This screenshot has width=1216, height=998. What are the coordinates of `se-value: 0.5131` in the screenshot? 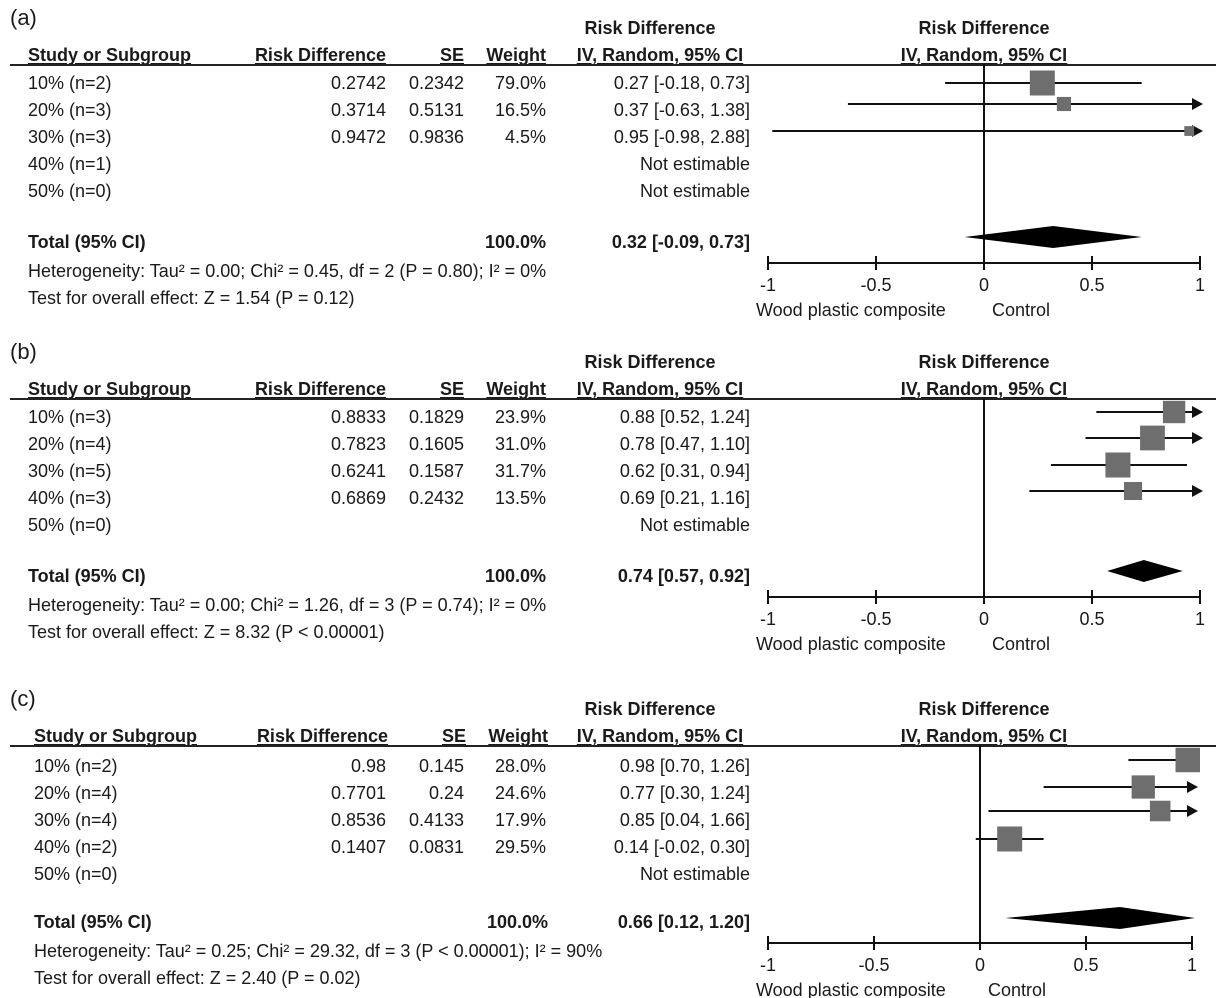 It's located at (436, 110).